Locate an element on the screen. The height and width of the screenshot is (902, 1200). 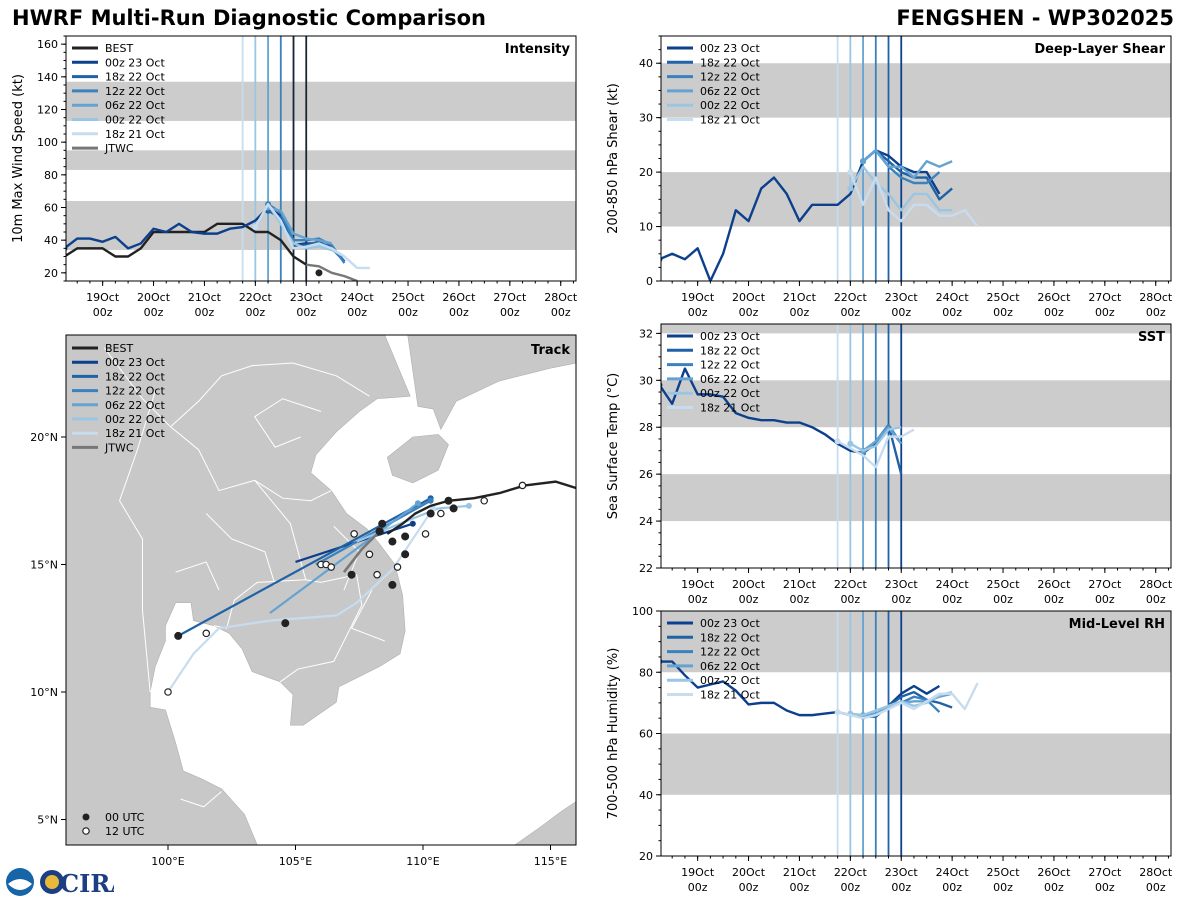
shear-xtick-date: 24Oct is located at coordinates (953, 297).